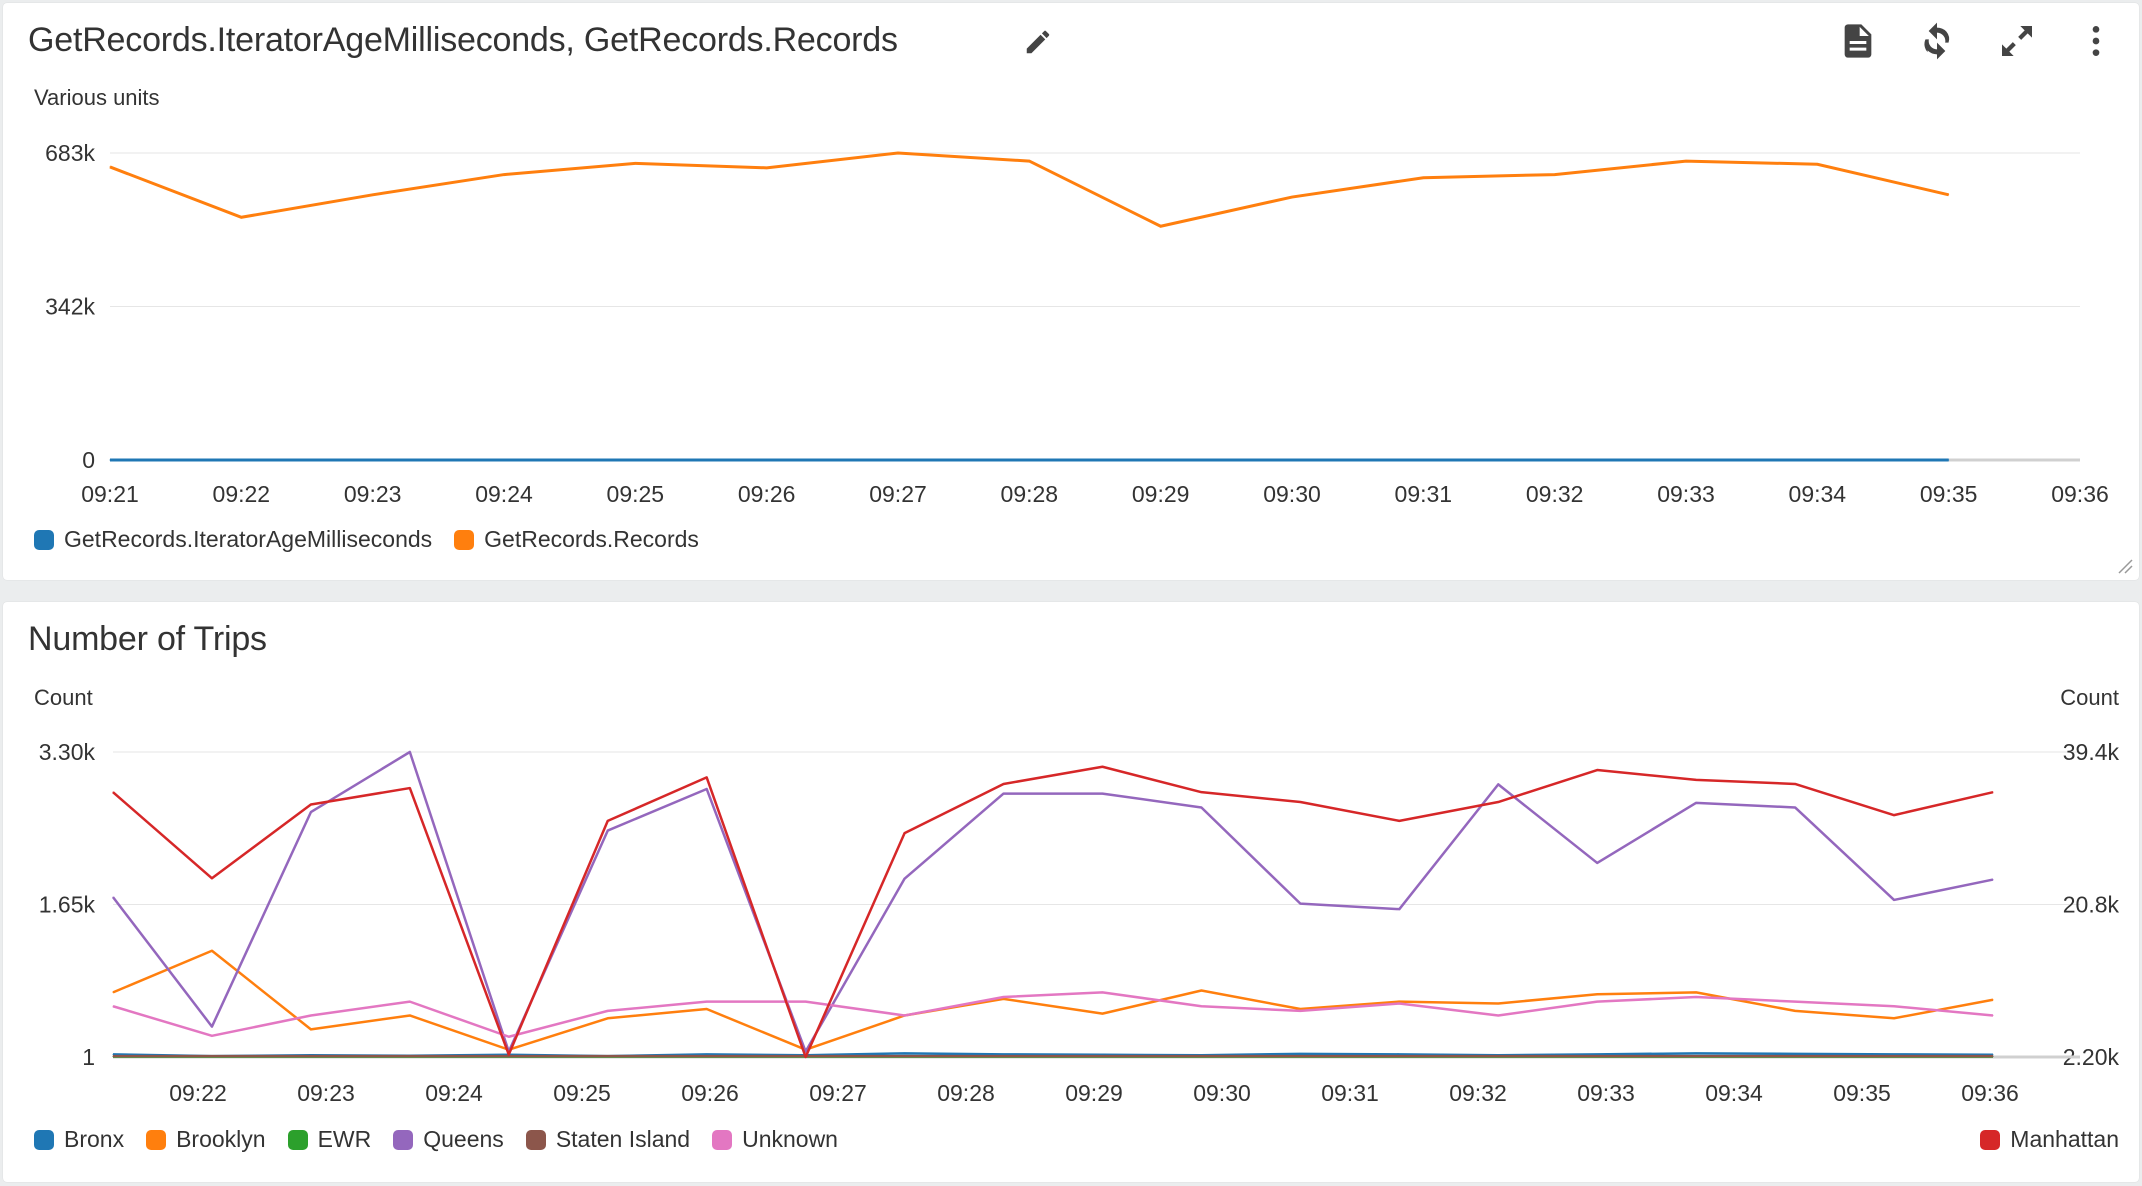  What do you see at coordinates (1424, 494) in the screenshot?
I see `x-tick-label: 09:31` at bounding box center [1424, 494].